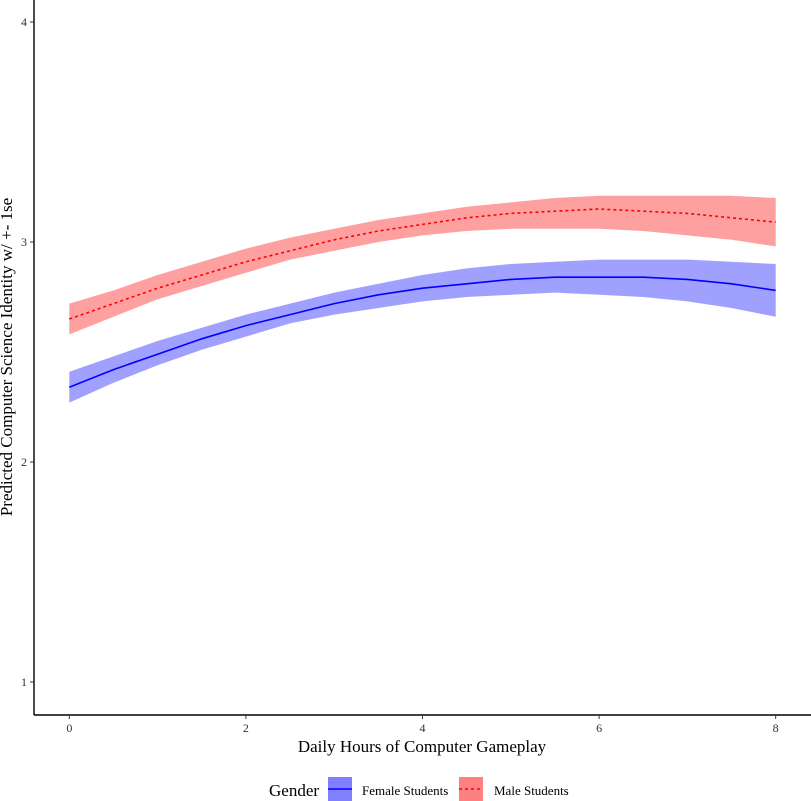 Image resolution: width=811 pixels, height=801 pixels. I want to click on x-tick-label: 0, so click(69, 728).